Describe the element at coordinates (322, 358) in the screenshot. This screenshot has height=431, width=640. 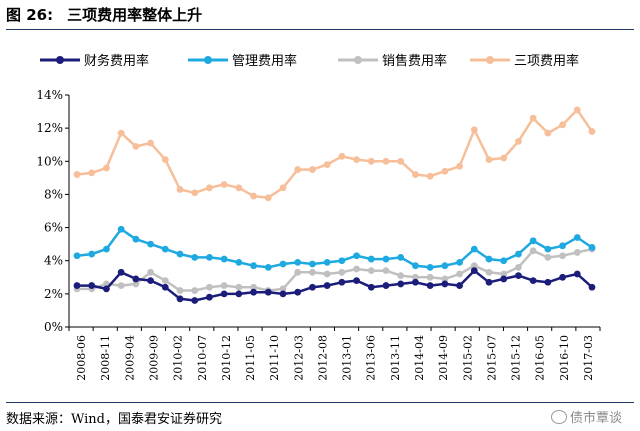
I see `x-tick-label: 2012-08` at that location.